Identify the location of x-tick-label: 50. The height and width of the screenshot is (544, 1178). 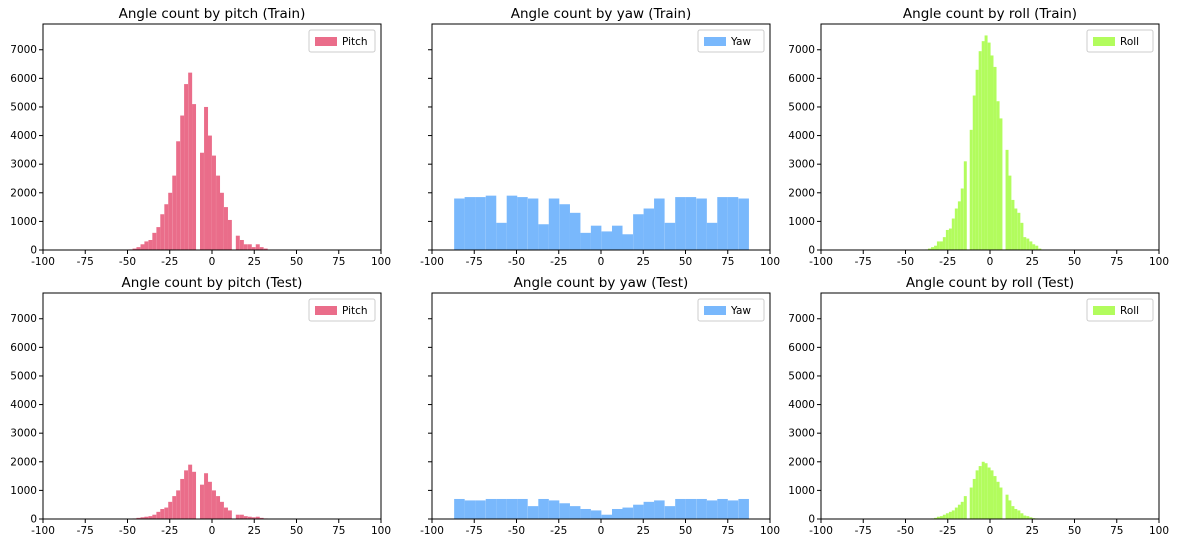
(1074, 262).